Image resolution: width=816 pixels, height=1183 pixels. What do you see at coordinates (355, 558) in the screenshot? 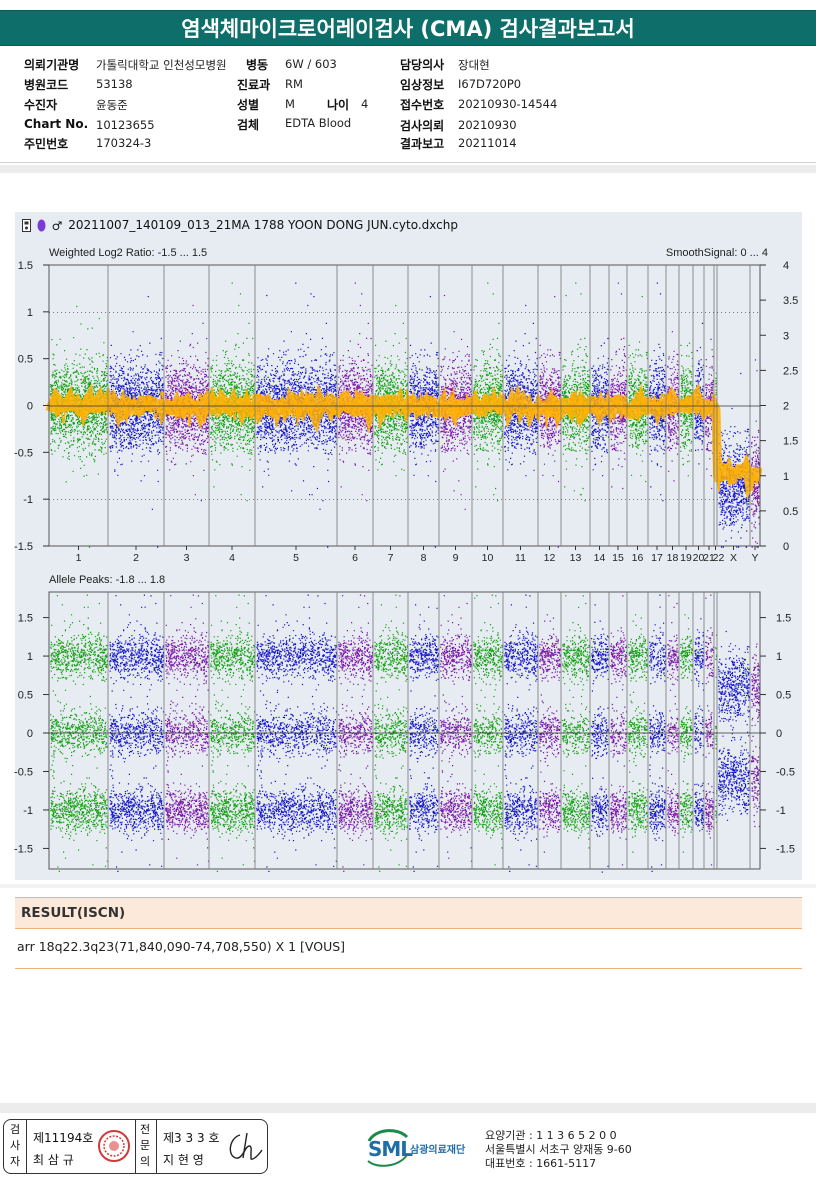
I see `chromosome-label-6: 6` at bounding box center [355, 558].